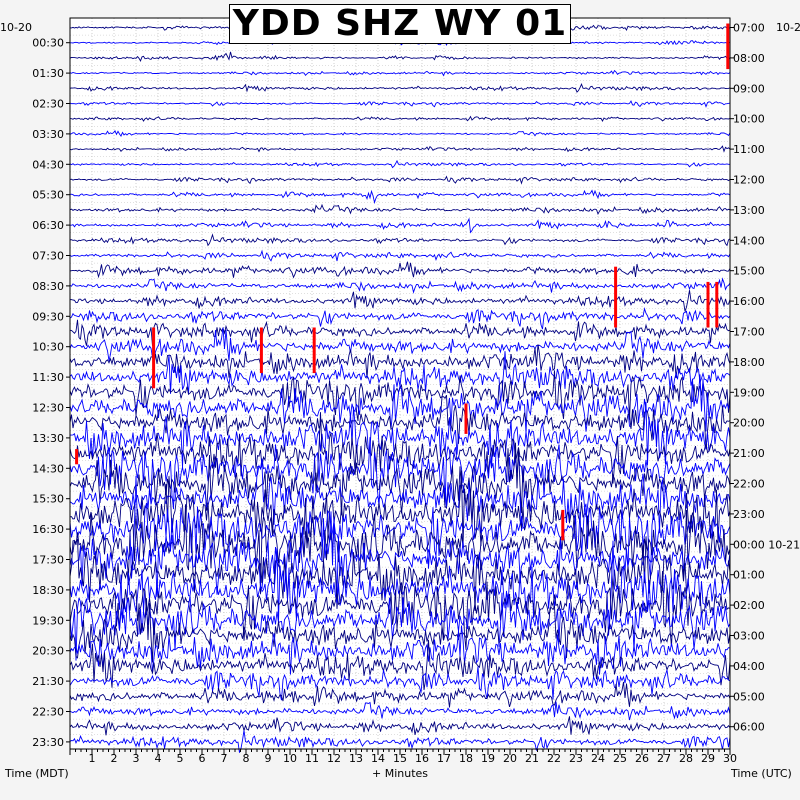 The width and height of the screenshot is (800, 800). Describe the element at coordinates (48, 681) in the screenshot. I see `left-time-label: 21:30` at that location.